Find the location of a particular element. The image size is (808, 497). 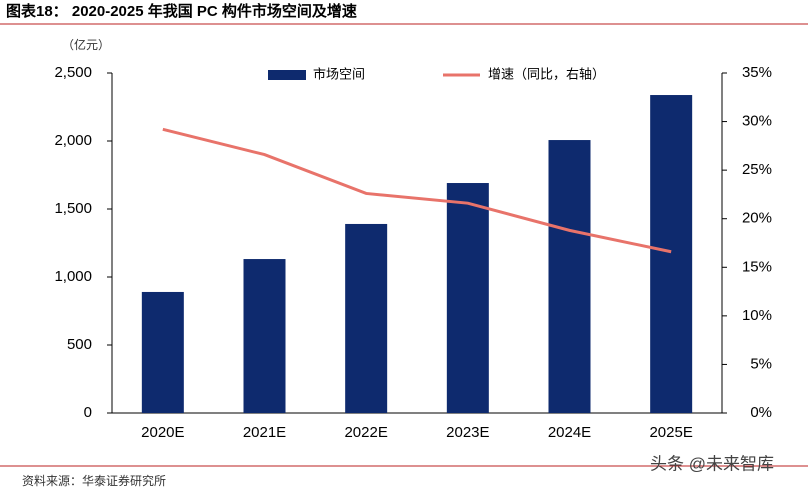

y2-tick-label: 35% is located at coordinates (757, 72).